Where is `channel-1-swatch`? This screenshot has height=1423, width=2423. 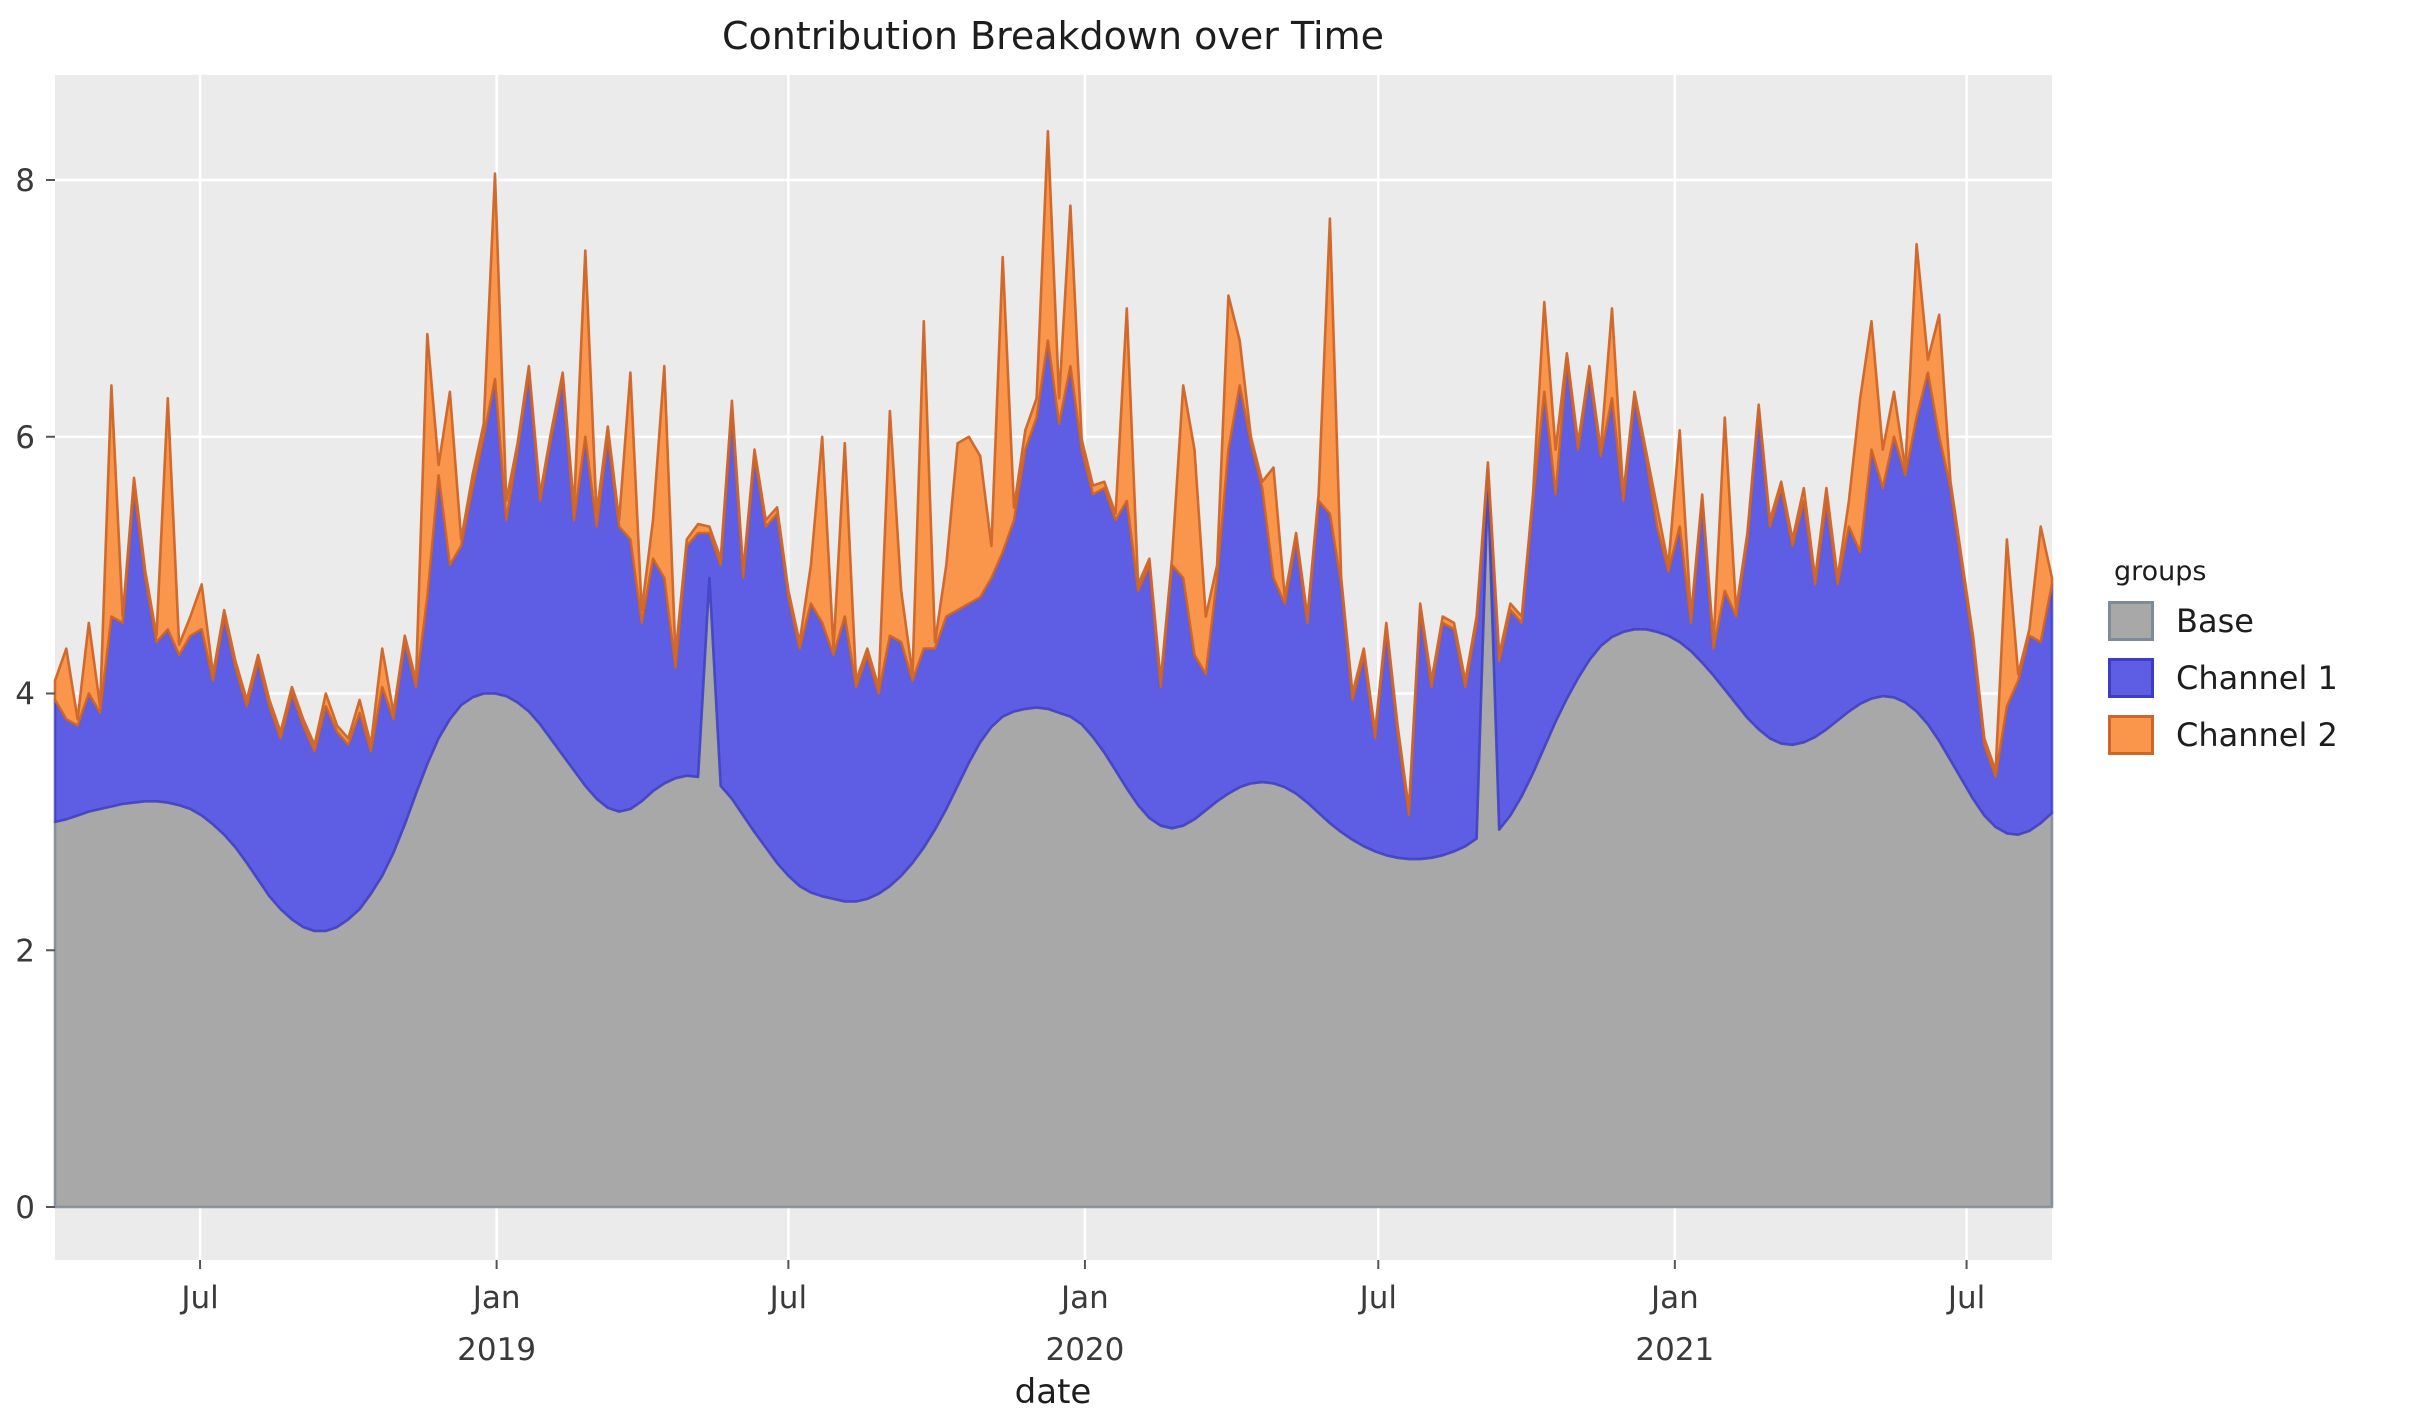 channel-1-swatch is located at coordinates (2131, 678).